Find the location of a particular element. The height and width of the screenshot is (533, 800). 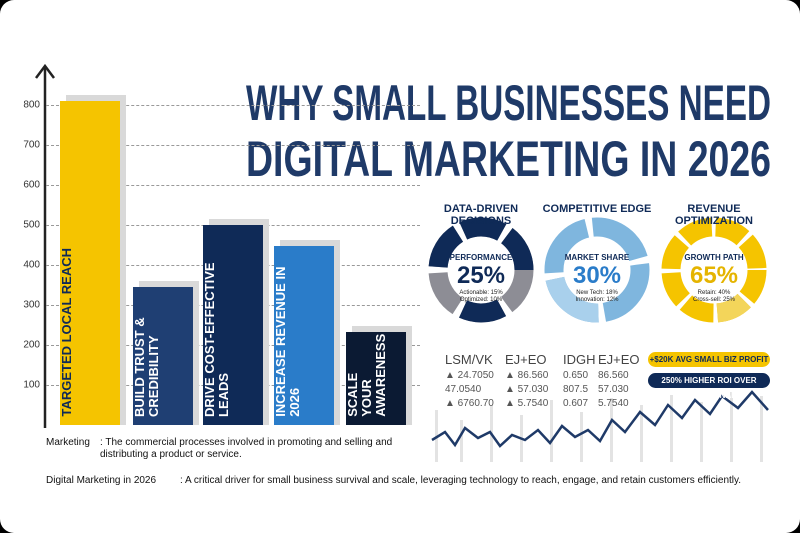

bar: SCALE YOUR AWARENESS is located at coordinates (375, 378).